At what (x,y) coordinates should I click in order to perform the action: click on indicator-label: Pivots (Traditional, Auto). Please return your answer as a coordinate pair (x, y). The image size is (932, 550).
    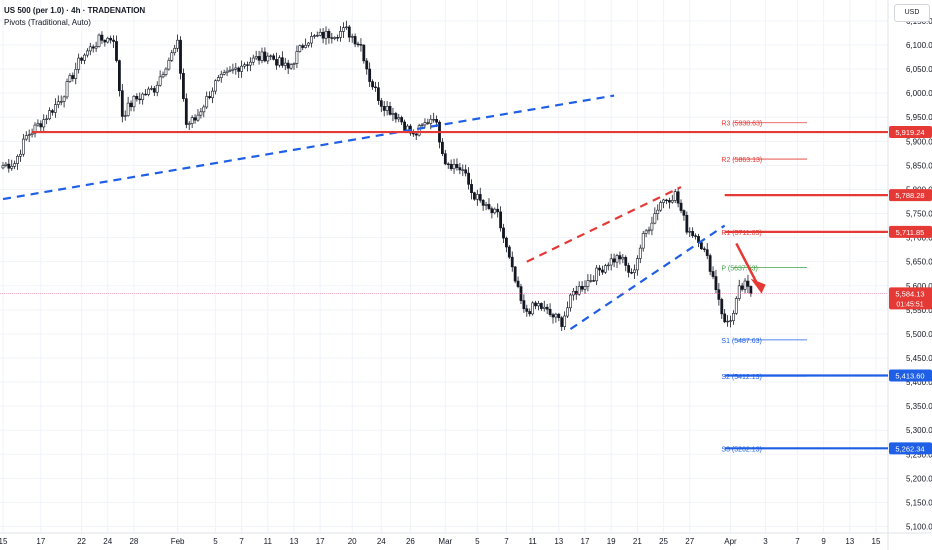
    Looking at the image, I should click on (47, 22).